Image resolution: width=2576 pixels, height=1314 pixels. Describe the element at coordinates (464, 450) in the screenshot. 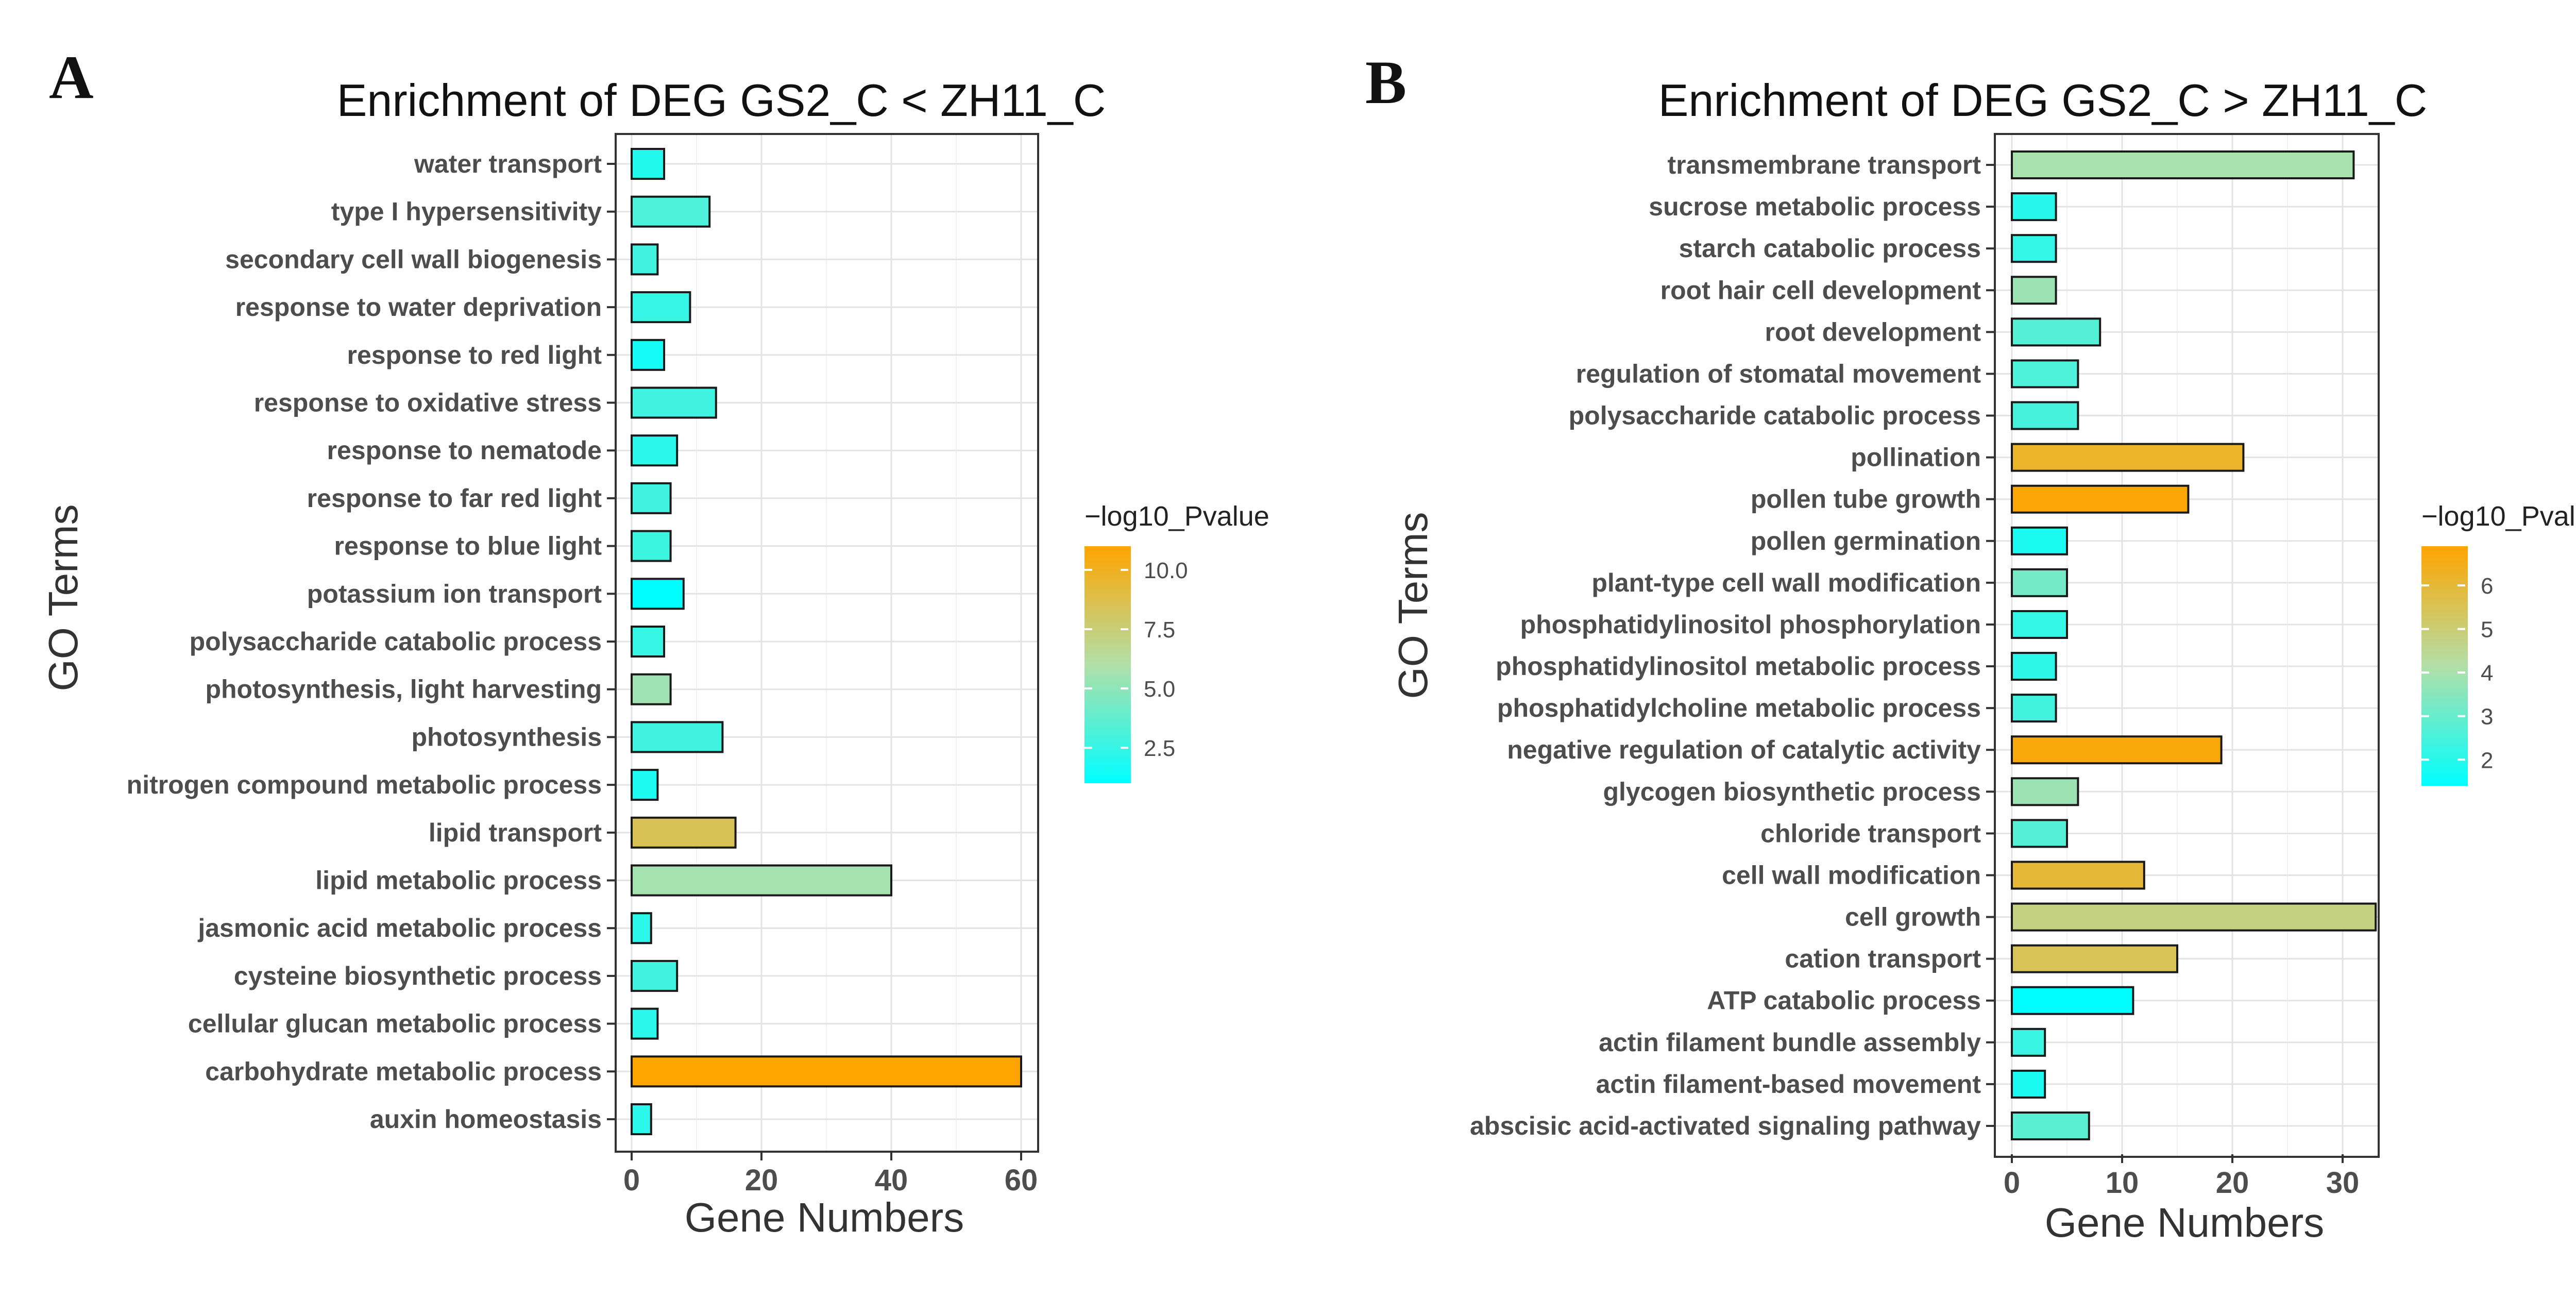

I see `category-label: response to nematode` at that location.